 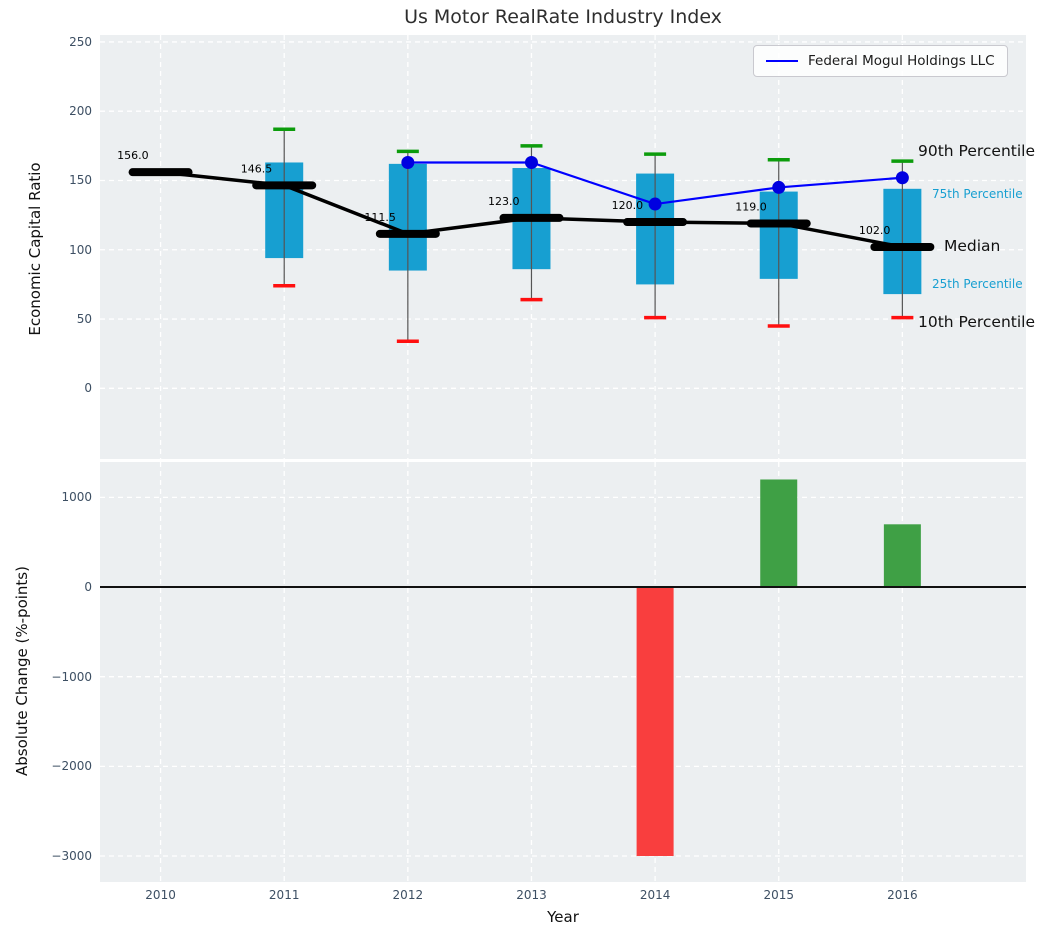 I want to click on xtick-2013: 2013, so click(x=531, y=895).